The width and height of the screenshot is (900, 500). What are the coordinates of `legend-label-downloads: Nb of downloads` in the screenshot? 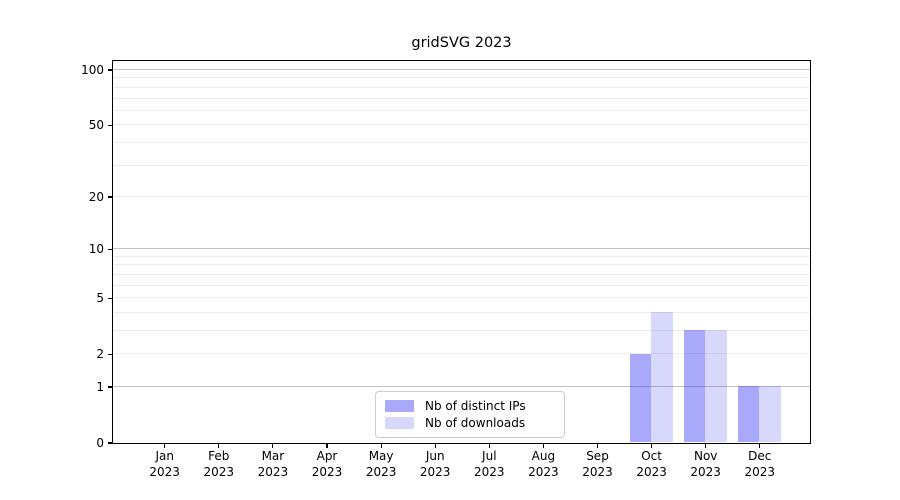 It's located at (475, 423).